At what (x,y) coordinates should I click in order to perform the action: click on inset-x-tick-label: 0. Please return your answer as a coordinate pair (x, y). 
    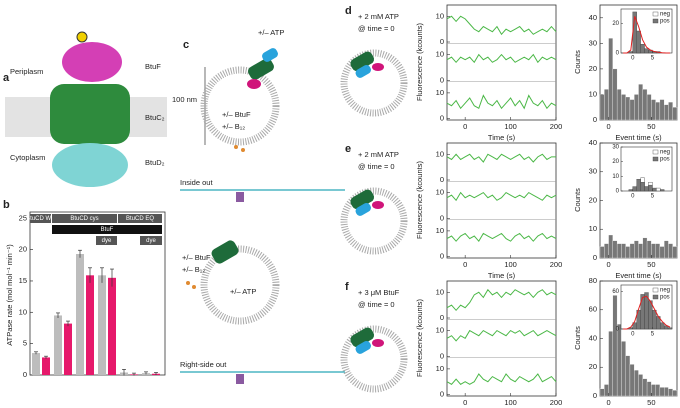
    Looking at the image, I should click on (633, 59).